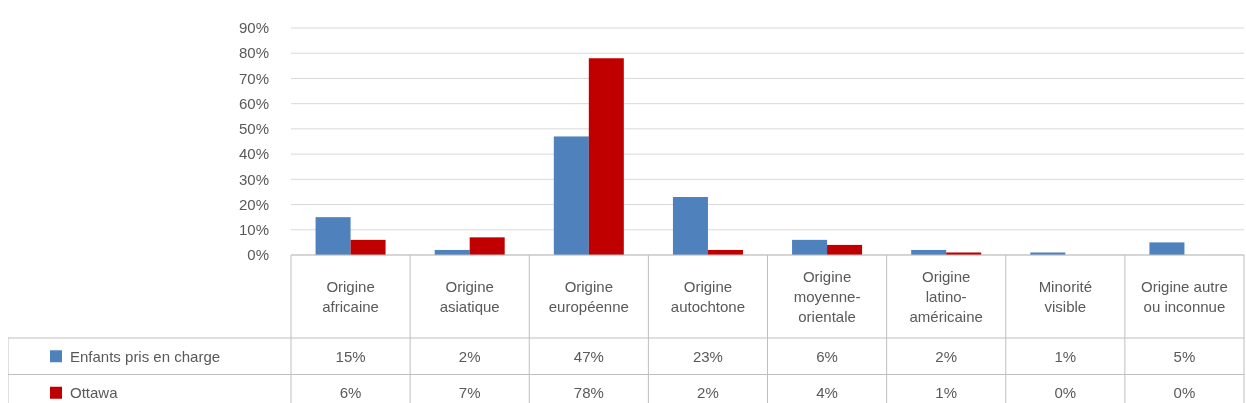  I want to click on y-tick-label: 10%, so click(253, 230).